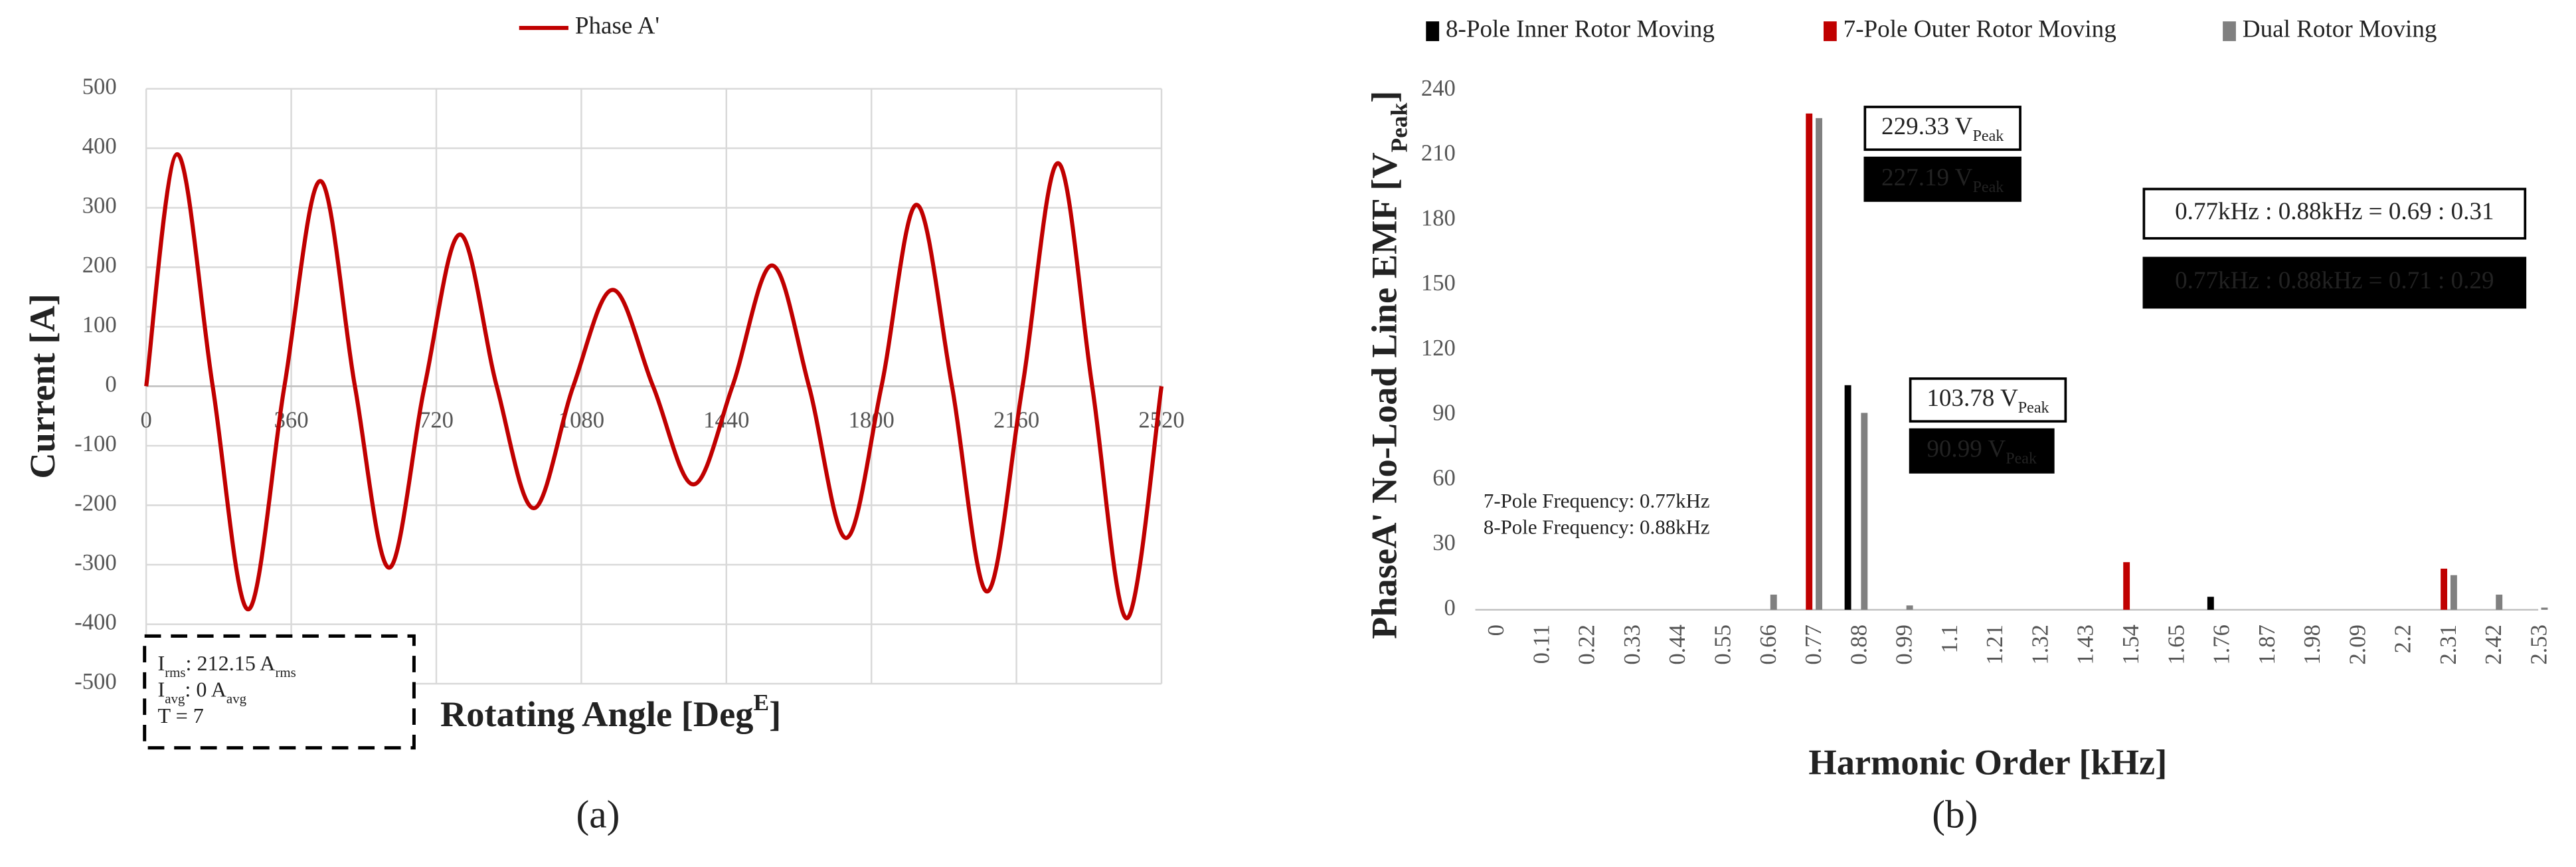  I want to click on x-axis-title-part: Rotating Angle [Deg, so click(597, 715).